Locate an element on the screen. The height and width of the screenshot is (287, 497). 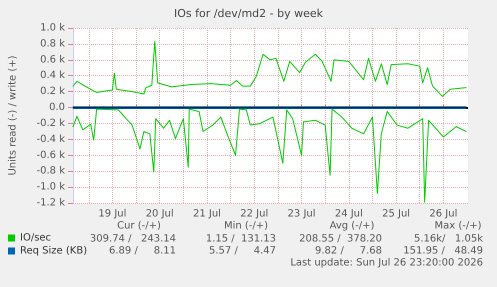
x-tick-label: 23 Jul is located at coordinates (302, 214).